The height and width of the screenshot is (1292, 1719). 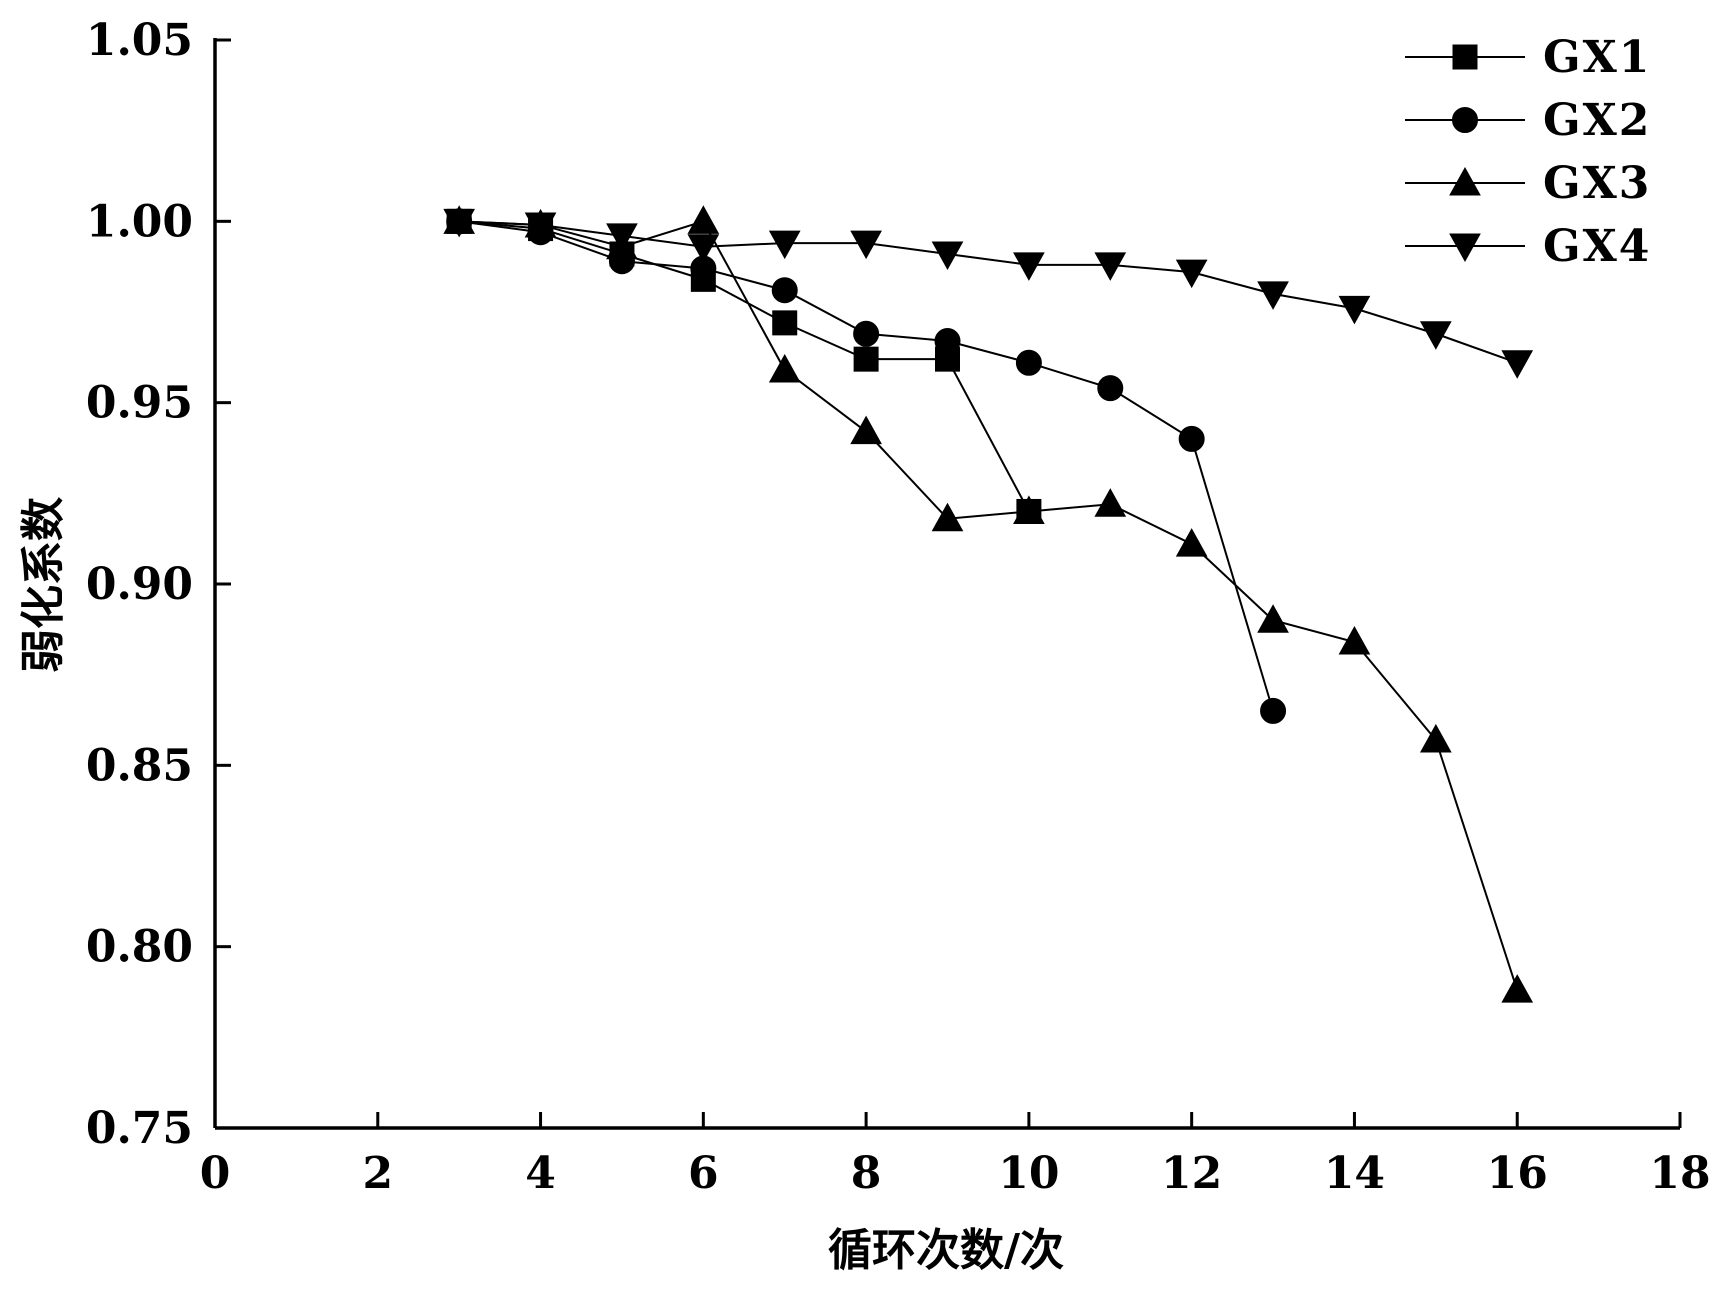 I want to click on x-tick-label: 14, so click(x=1354, y=1173).